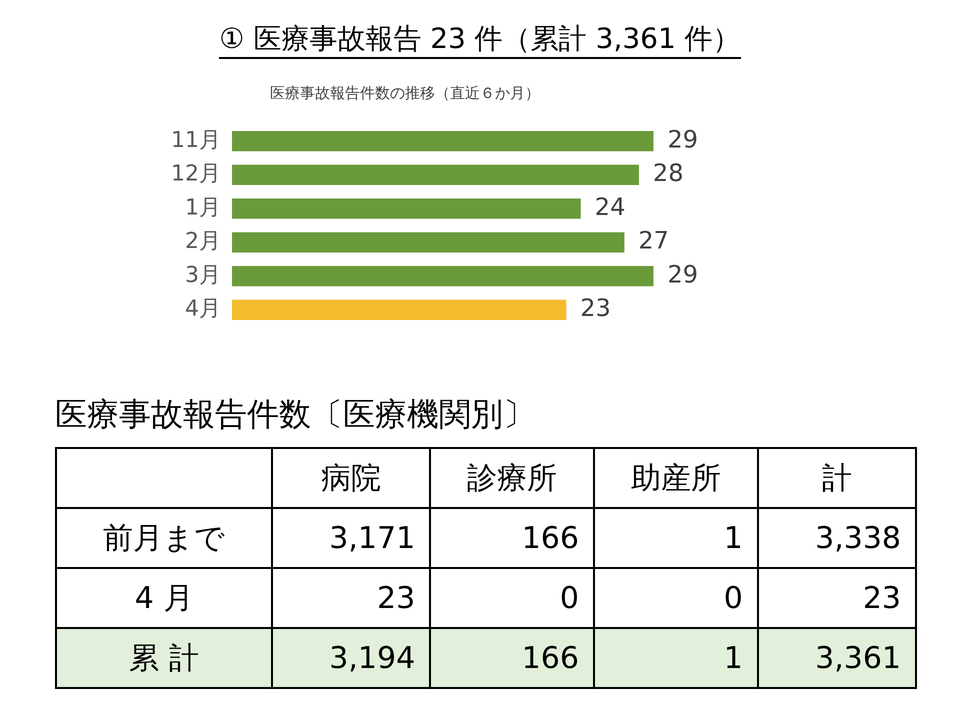 This screenshot has height=720, width=960. Describe the element at coordinates (858, 538) in the screenshot. I see `text: 3,338` at that location.